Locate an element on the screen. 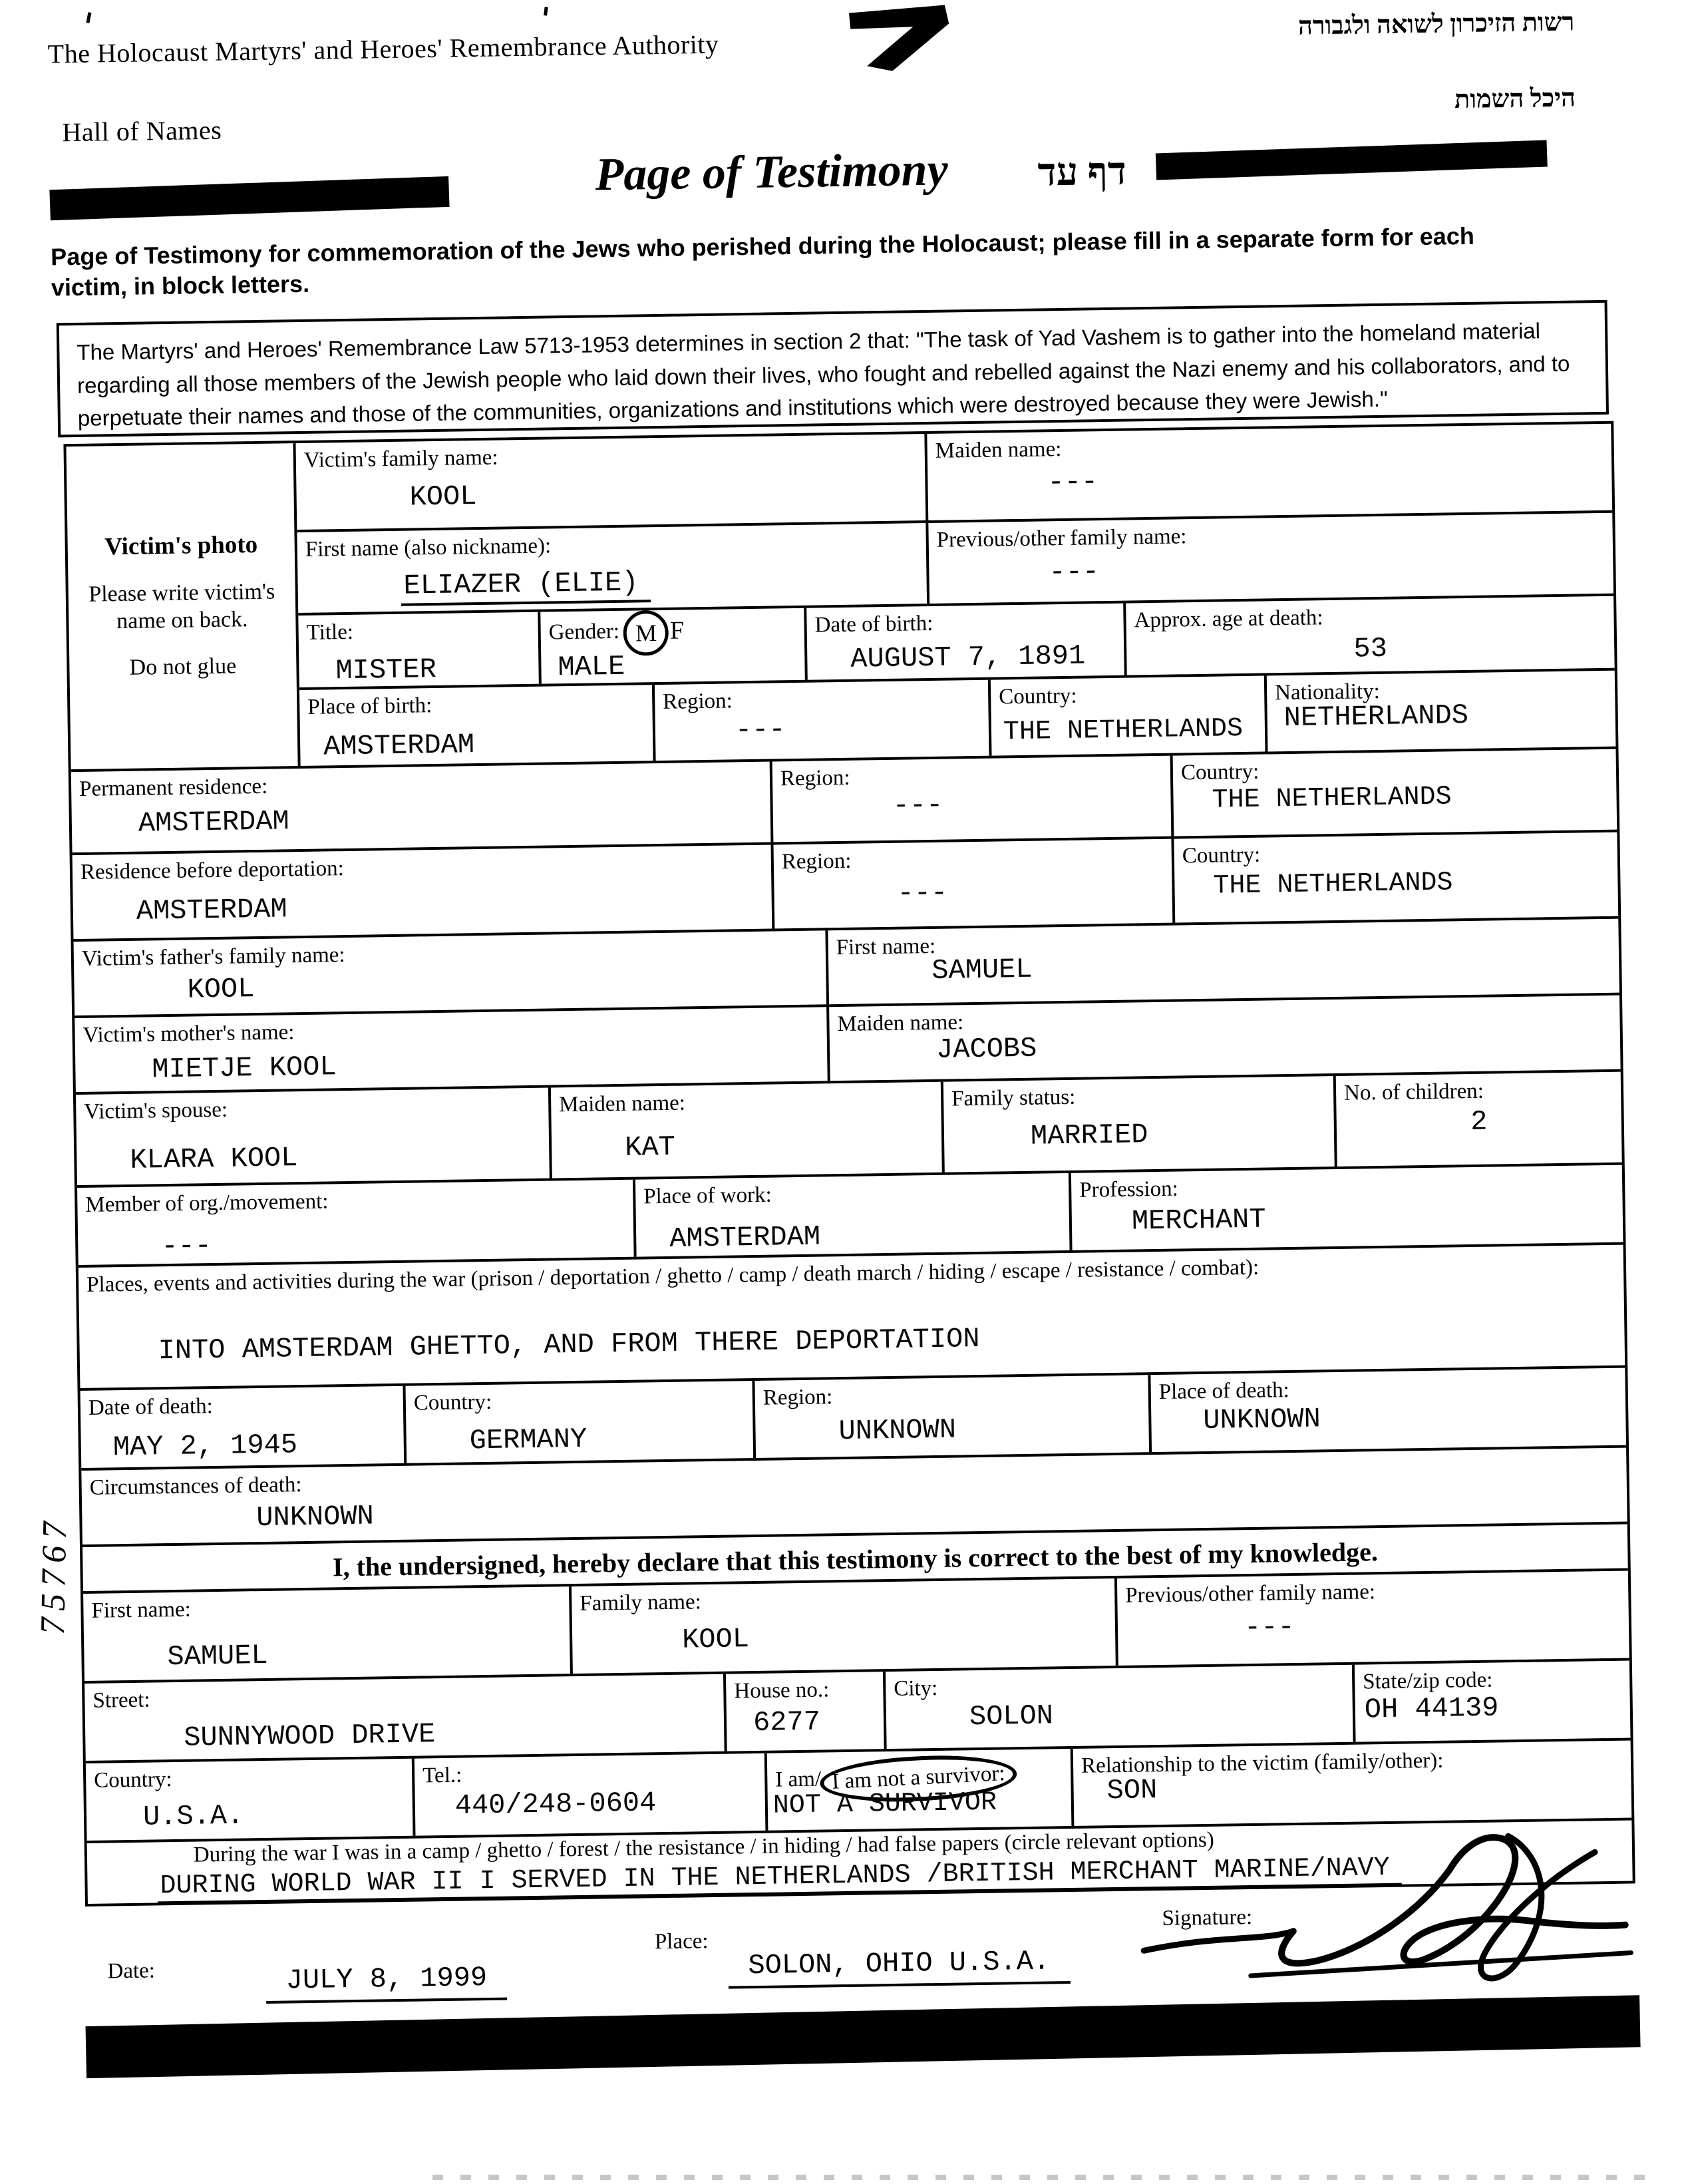 The width and height of the screenshot is (1684, 2184). field-nationality: Nationality: NETHERLANDS is located at coordinates (1440, 711).